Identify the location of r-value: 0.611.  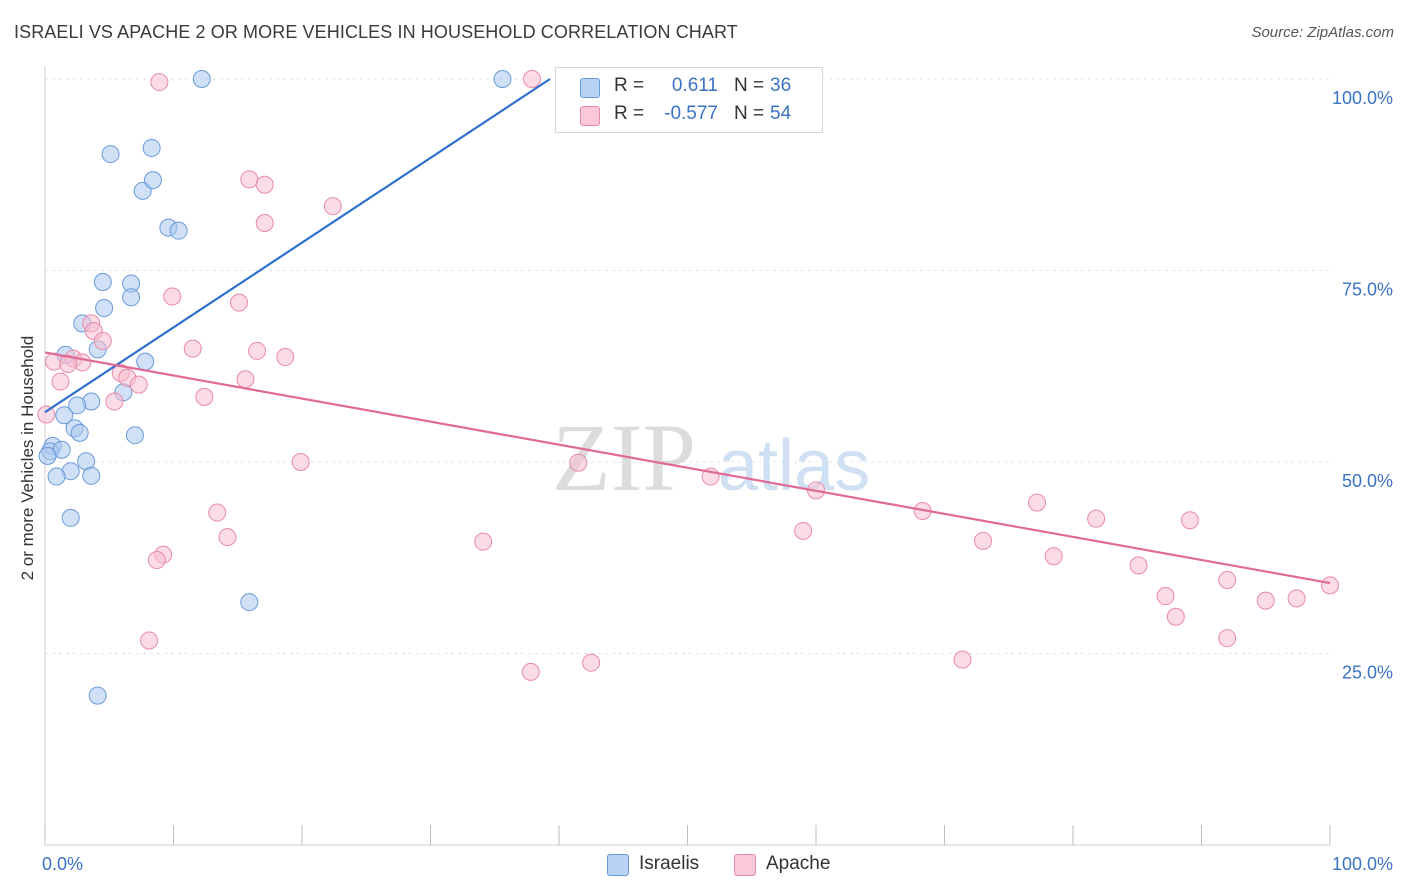
(694, 85).